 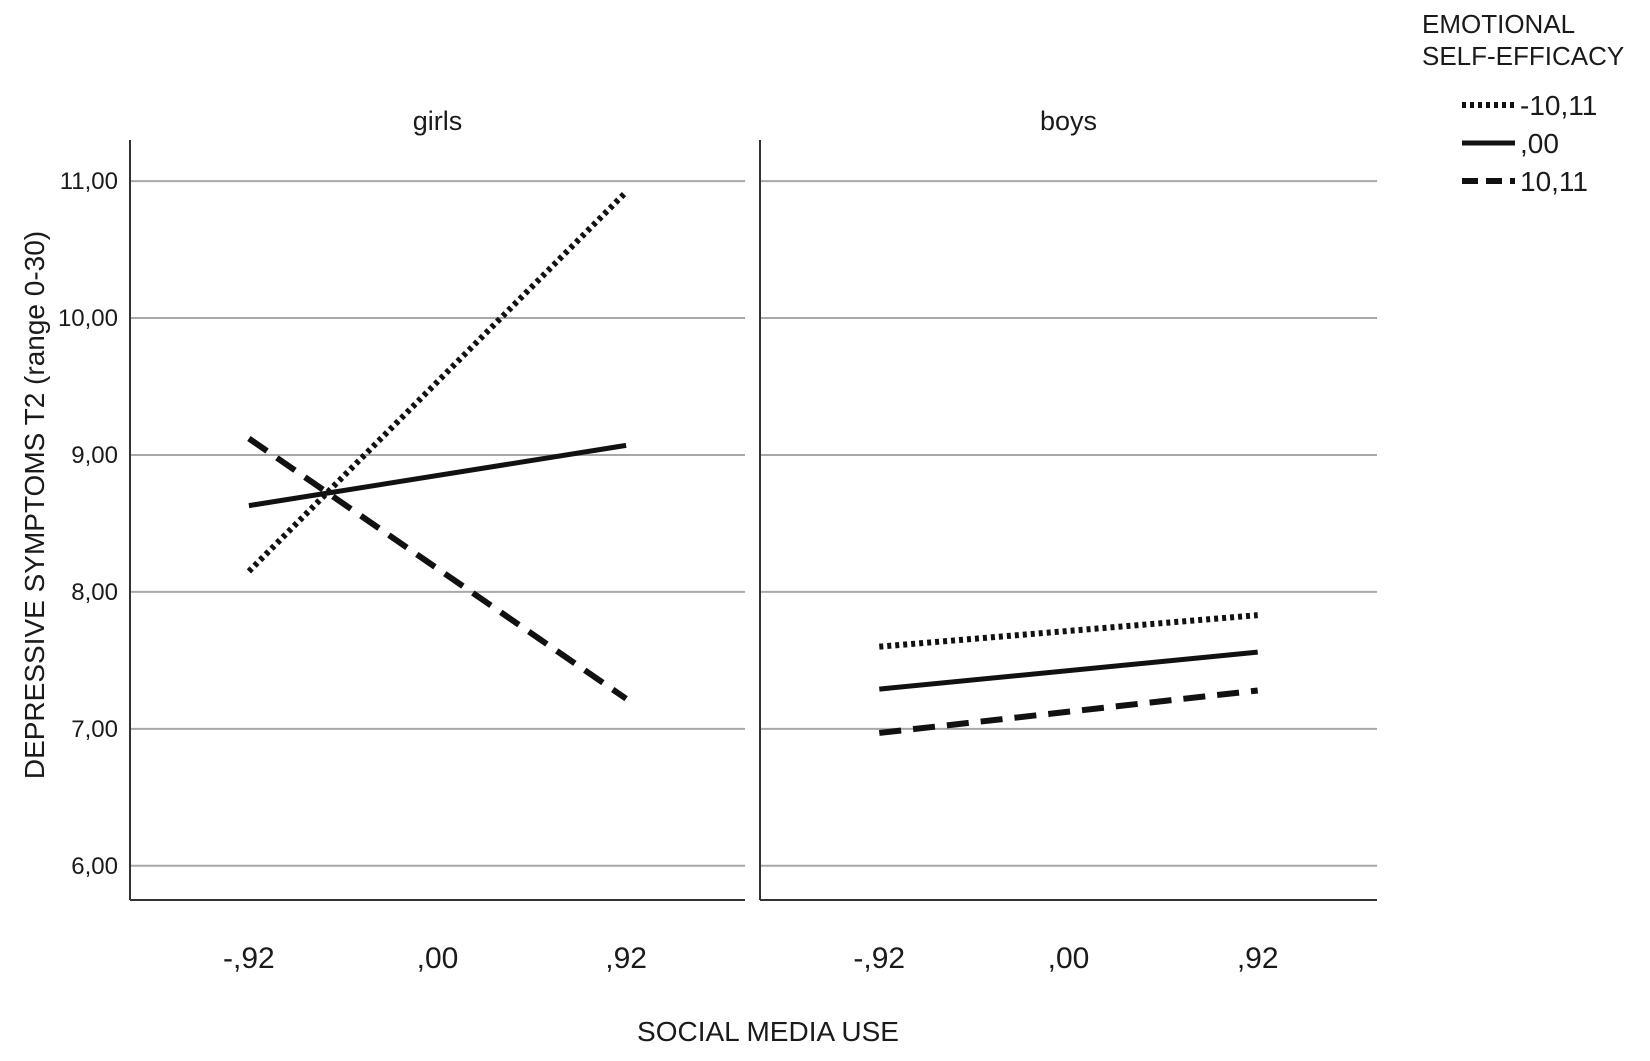 I want to click on y-axis-label: DEPRESSIVE SYMPTOMS T2 (range 0-30), so click(x=34, y=505).